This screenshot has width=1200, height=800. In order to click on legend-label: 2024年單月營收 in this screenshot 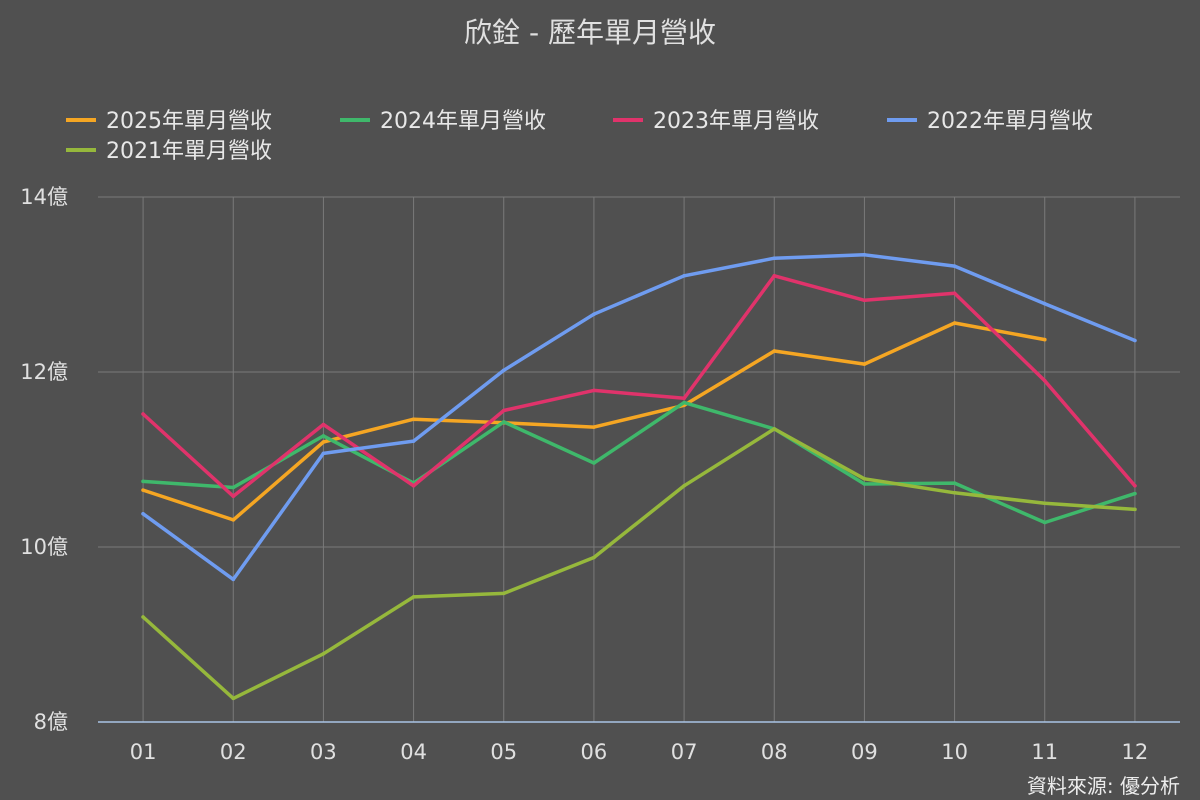, I will do `click(463, 121)`.